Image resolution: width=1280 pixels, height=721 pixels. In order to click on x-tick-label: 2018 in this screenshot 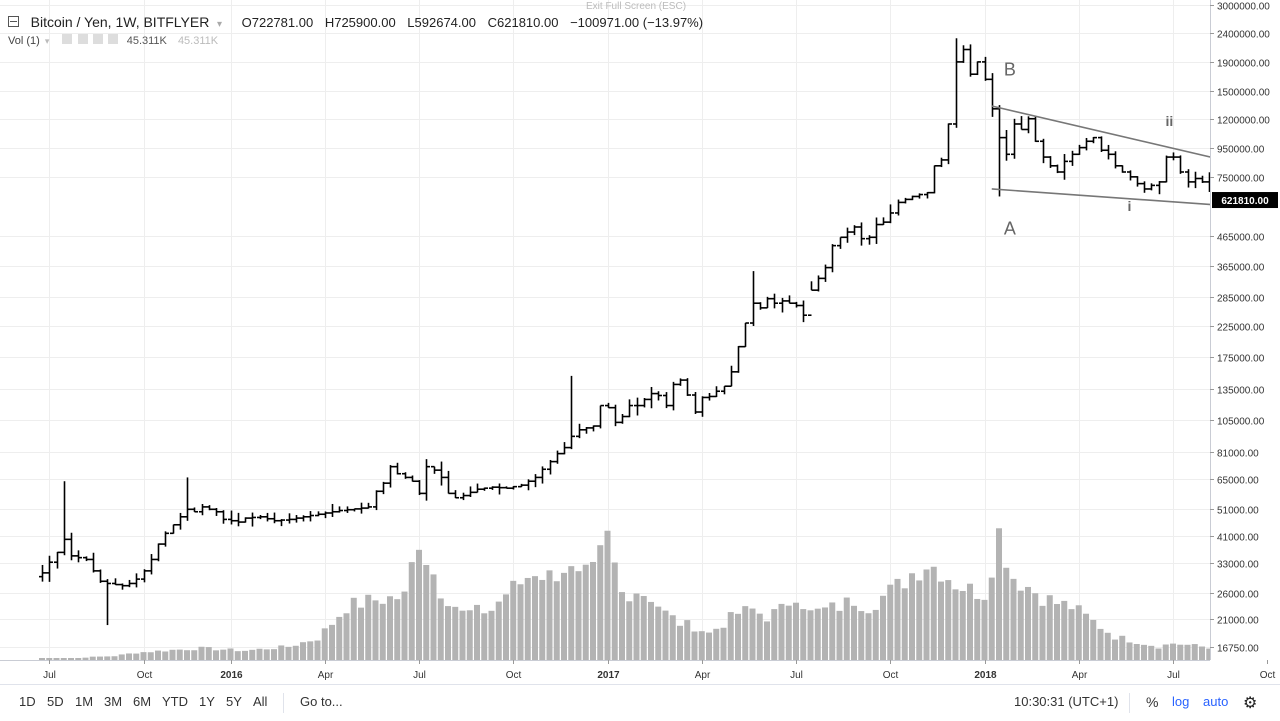, I will do `click(985, 675)`.